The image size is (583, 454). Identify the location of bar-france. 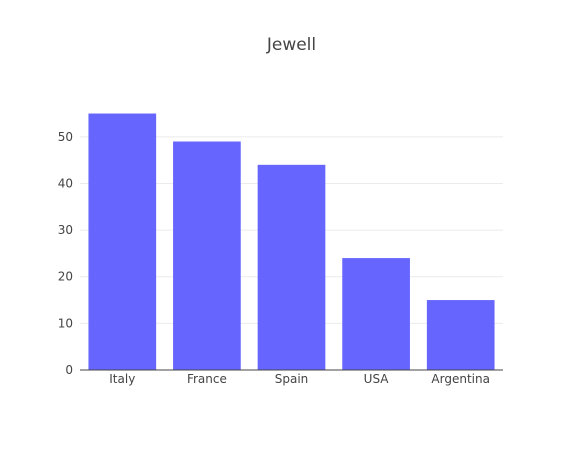
(207, 255).